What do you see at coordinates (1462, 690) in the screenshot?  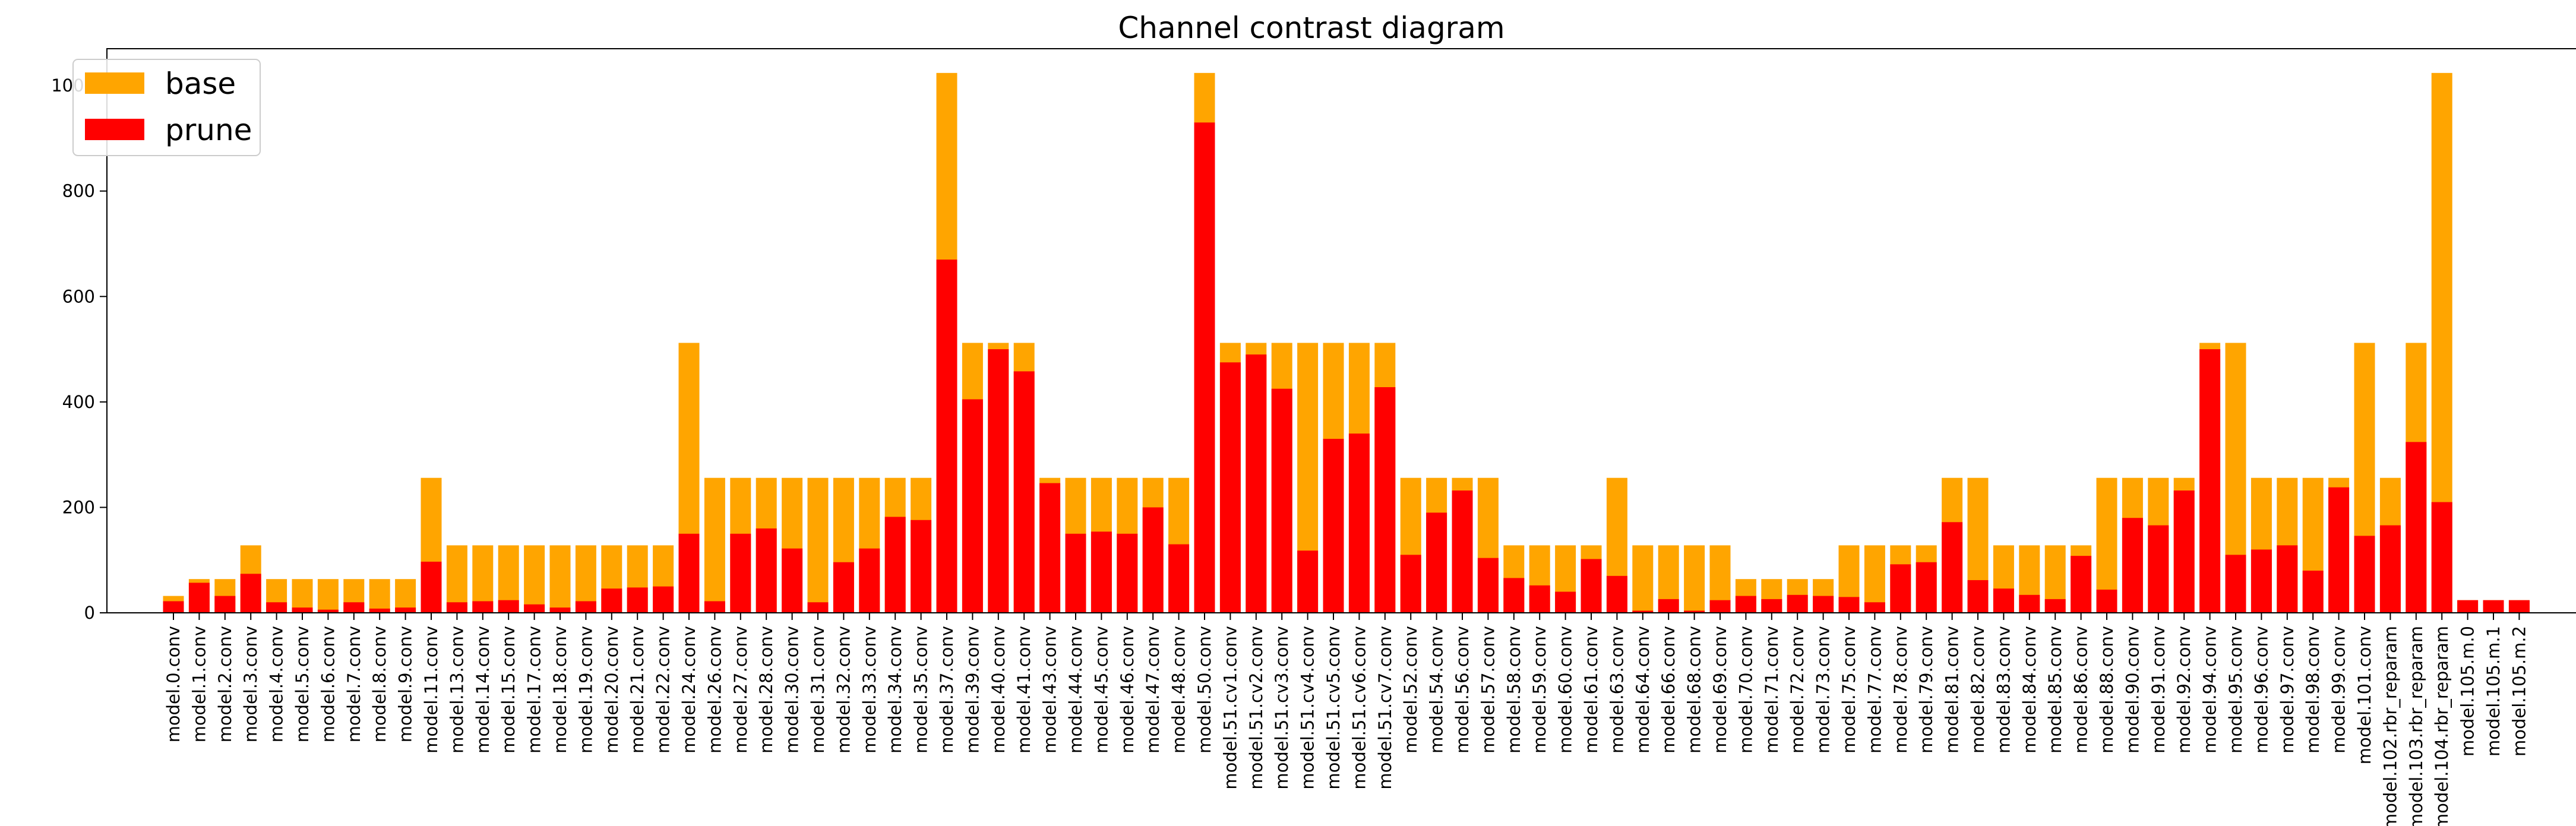 I see `x-tick-label: model.56.conv` at bounding box center [1462, 690].